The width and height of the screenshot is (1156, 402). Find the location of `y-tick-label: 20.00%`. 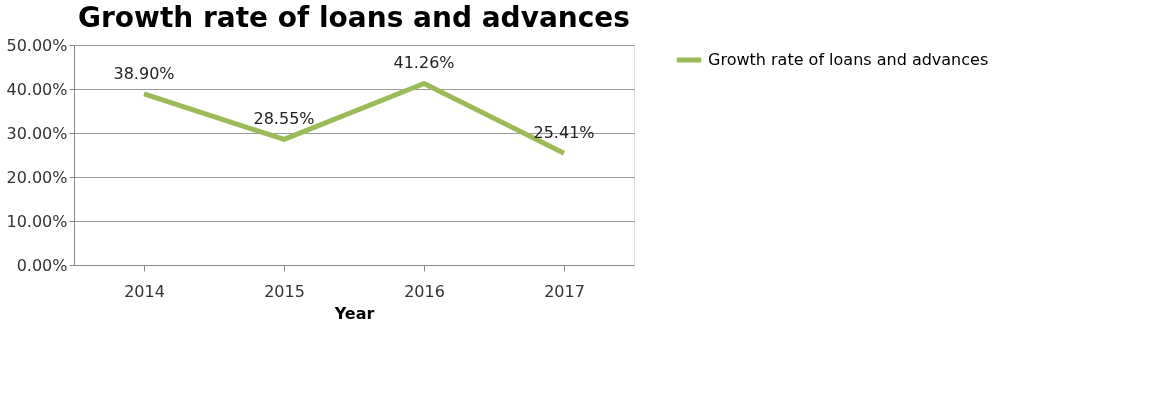

y-tick-label: 20.00% is located at coordinates (37, 177).